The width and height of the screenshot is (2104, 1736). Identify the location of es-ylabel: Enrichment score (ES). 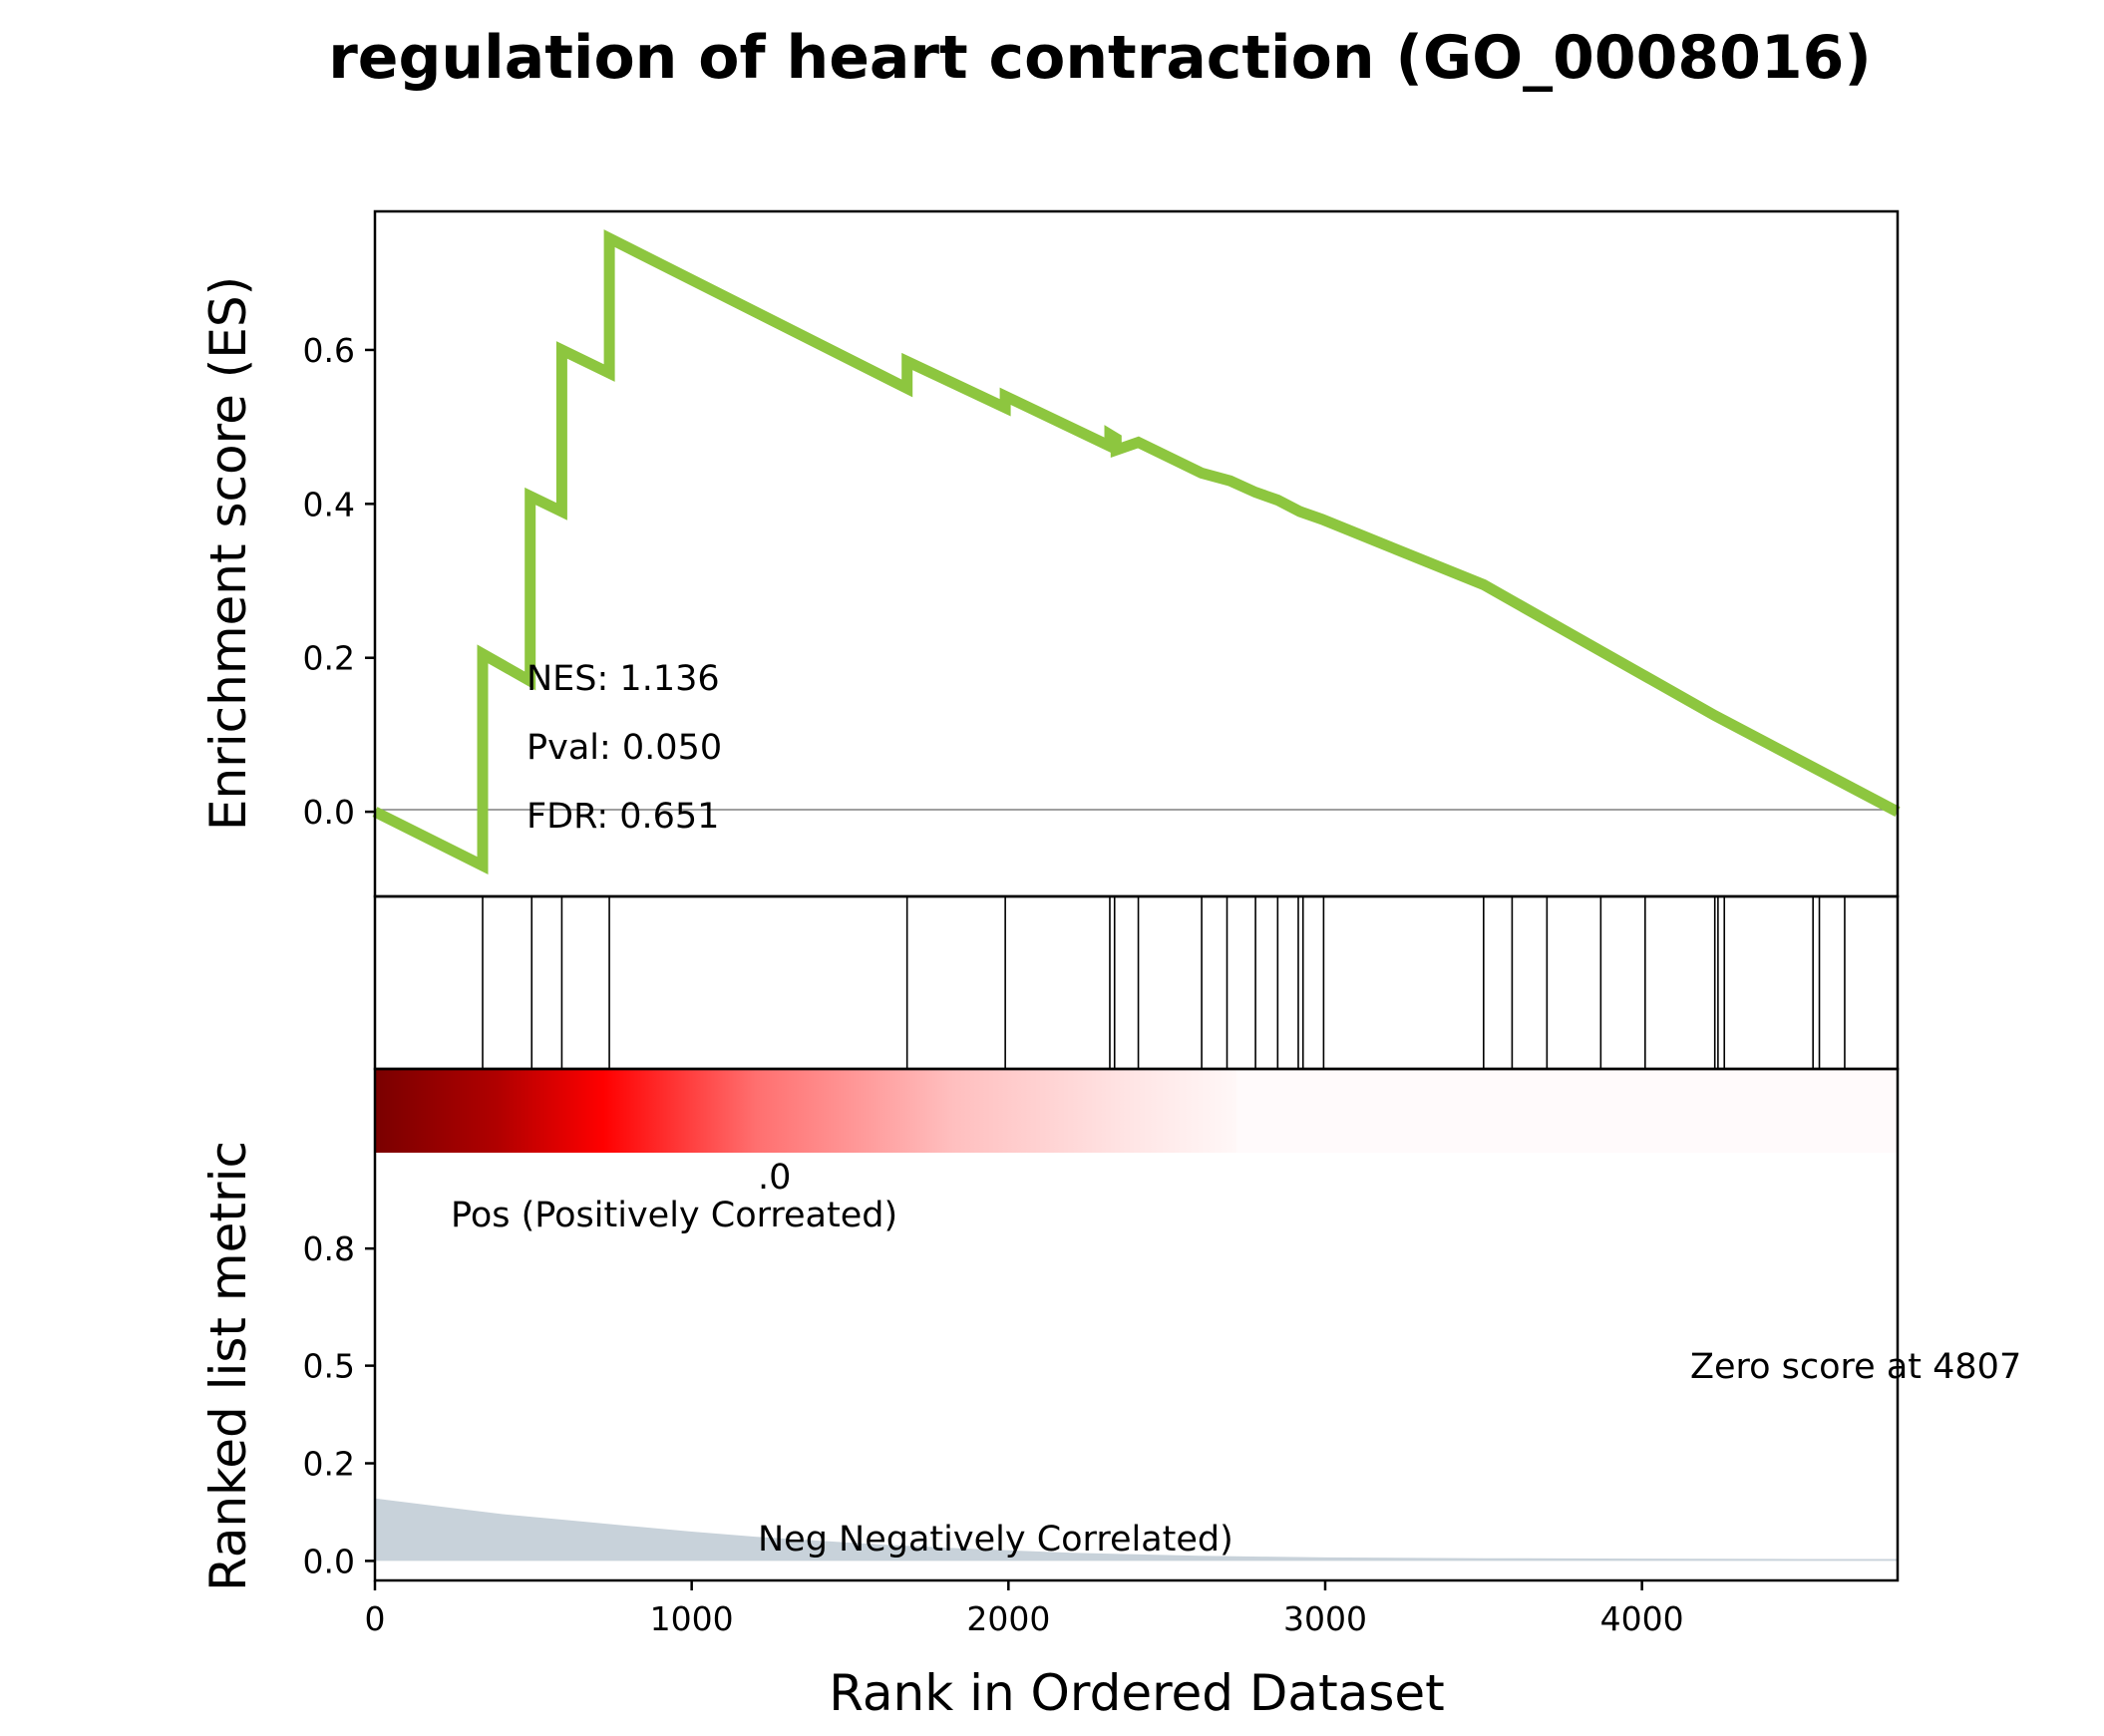
(228, 553).